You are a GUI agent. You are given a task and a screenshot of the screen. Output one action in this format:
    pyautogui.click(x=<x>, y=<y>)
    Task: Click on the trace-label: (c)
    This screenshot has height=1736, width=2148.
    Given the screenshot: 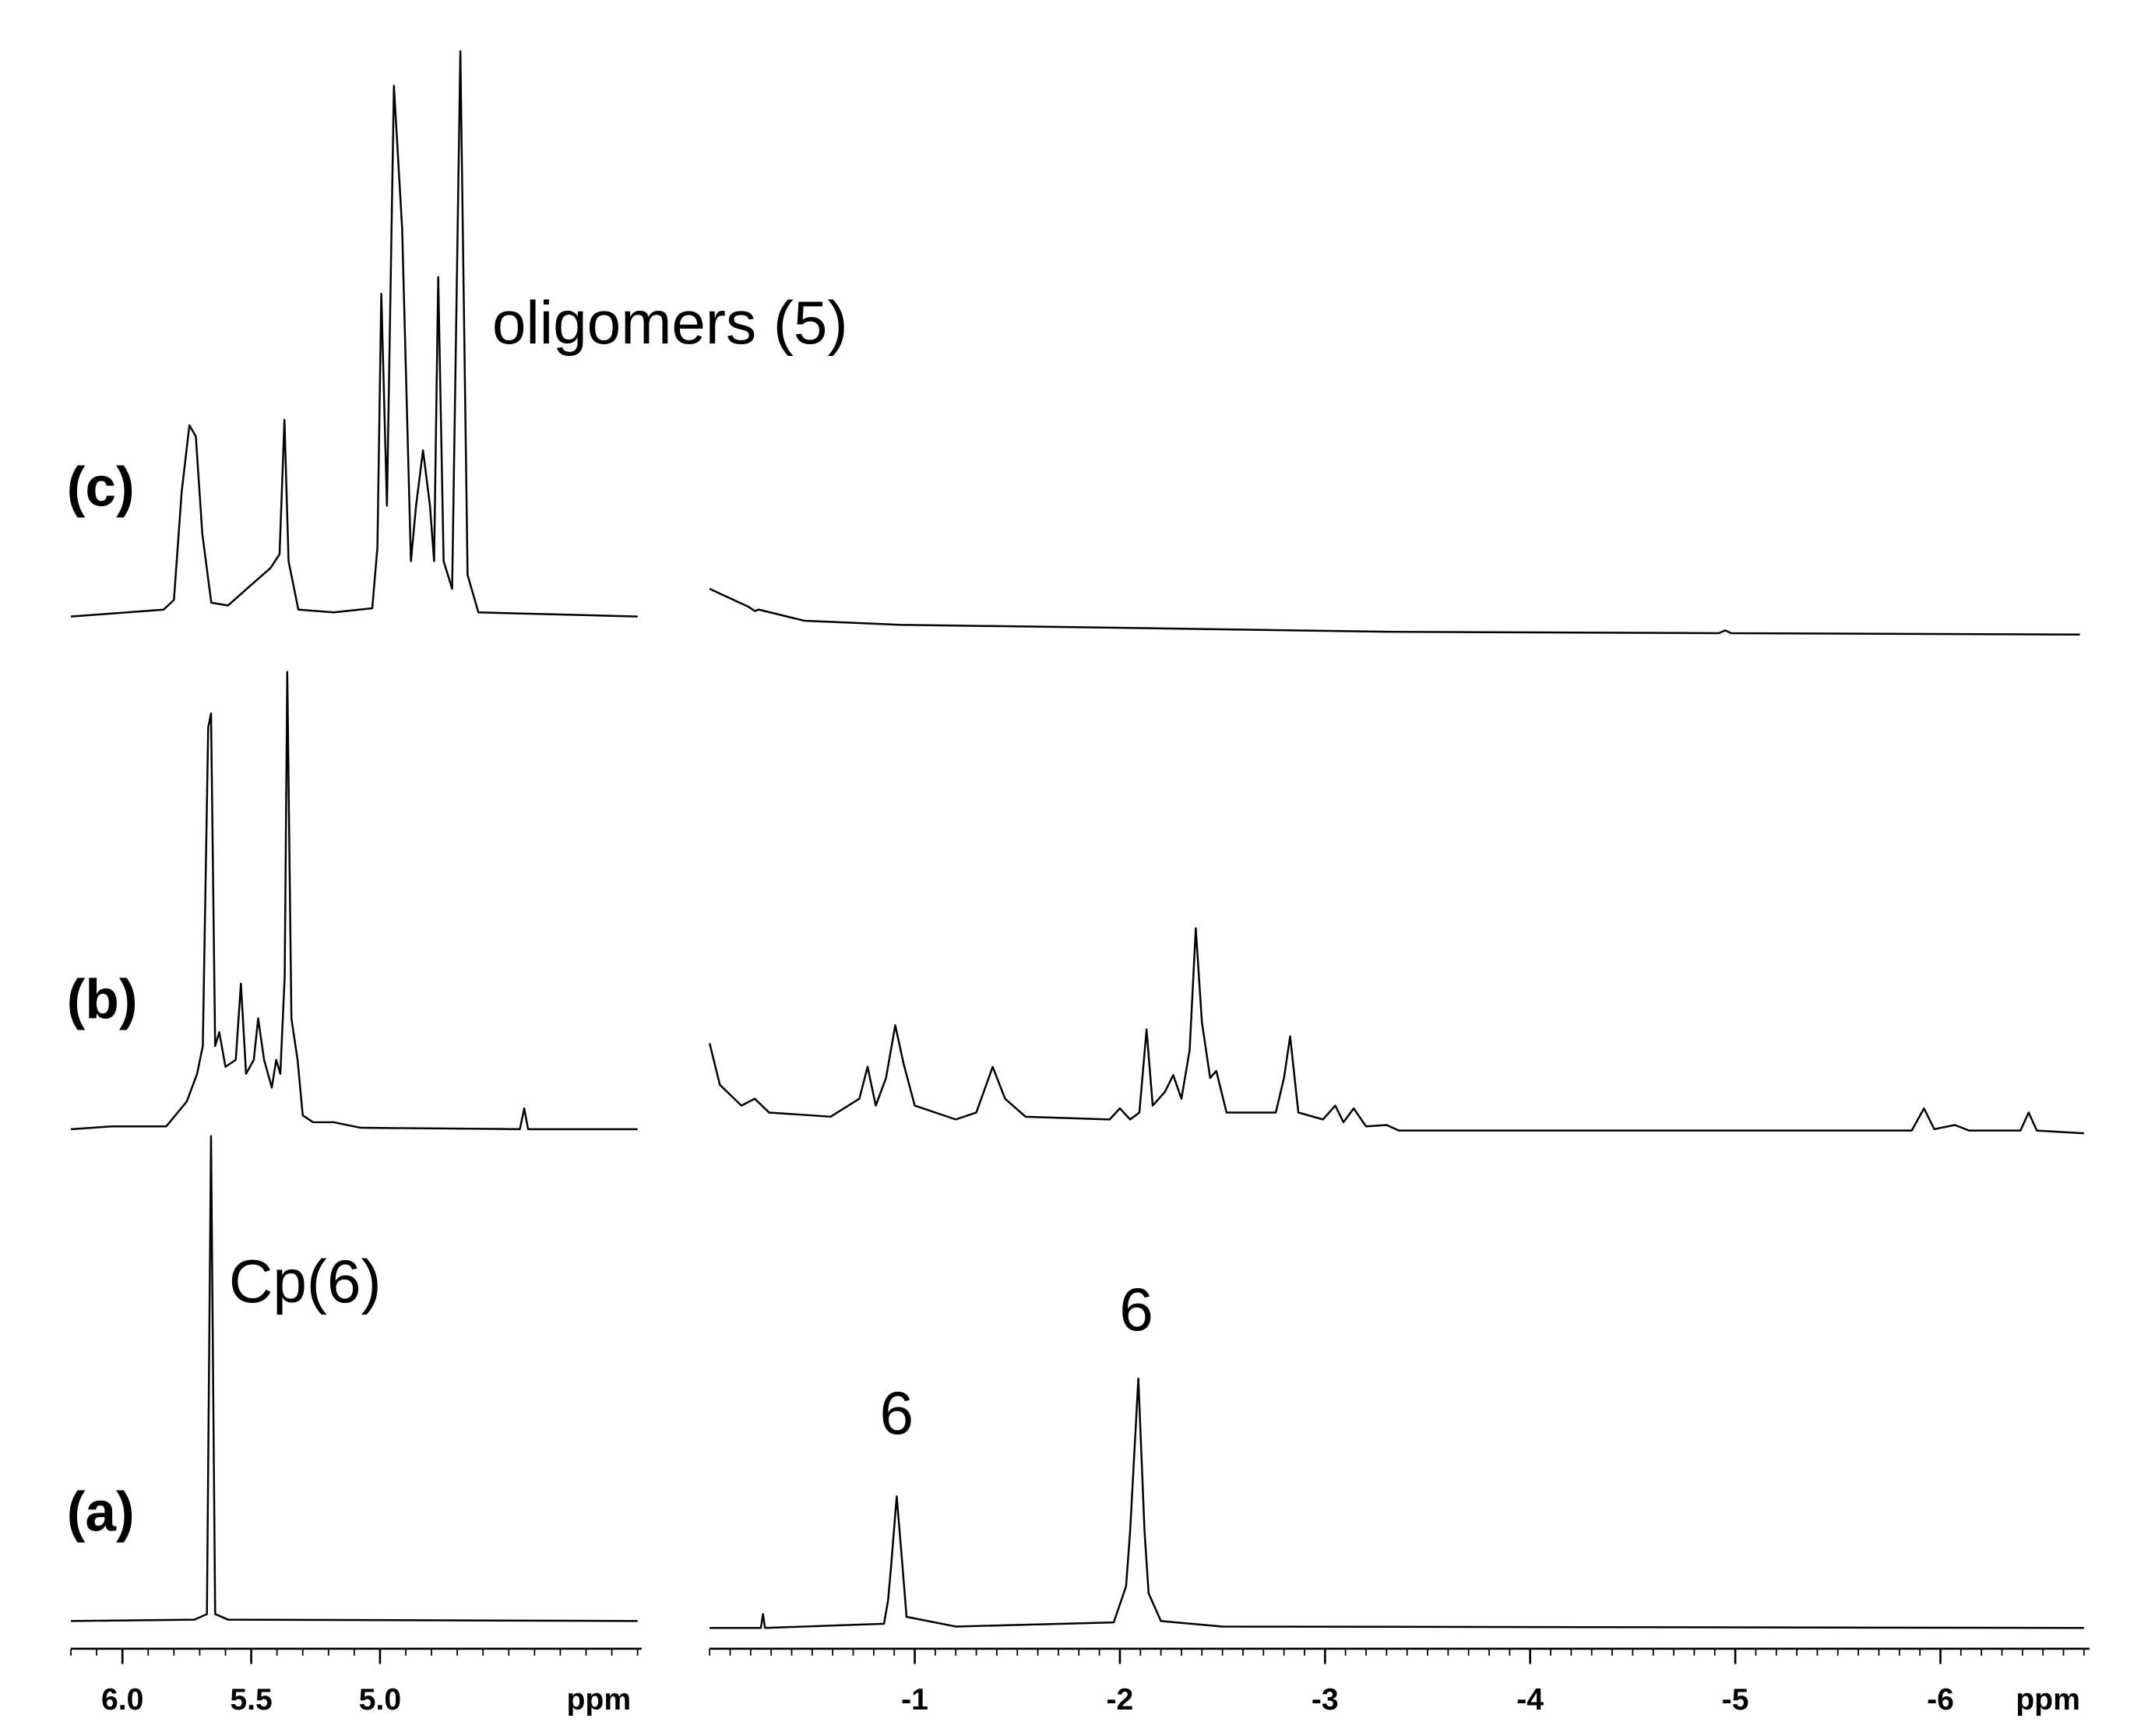 What is the action you would take?
    pyautogui.click(x=101, y=487)
    